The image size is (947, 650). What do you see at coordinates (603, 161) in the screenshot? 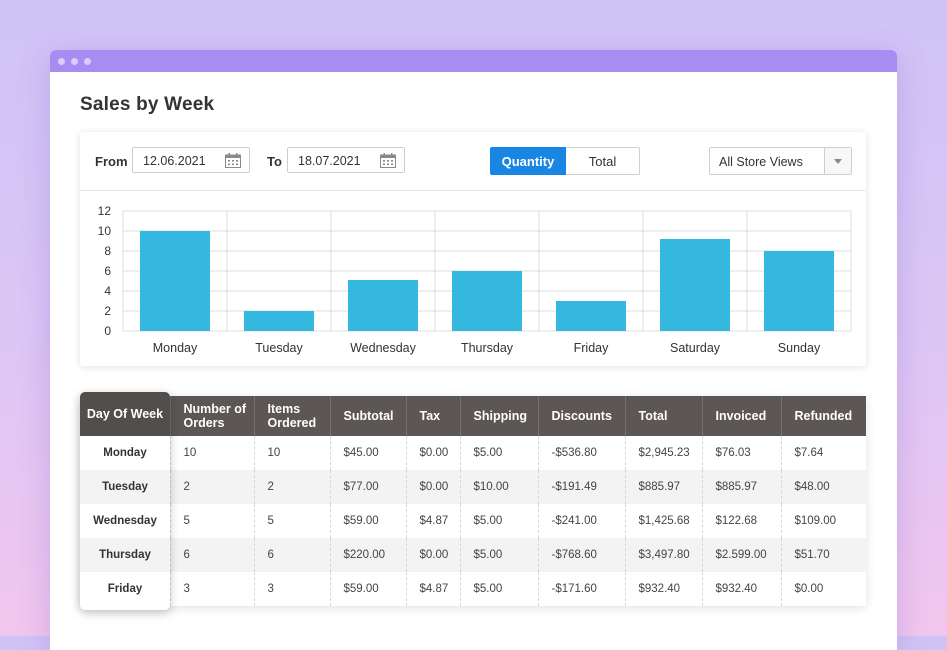
I see `total-toggle-button: Total` at bounding box center [603, 161].